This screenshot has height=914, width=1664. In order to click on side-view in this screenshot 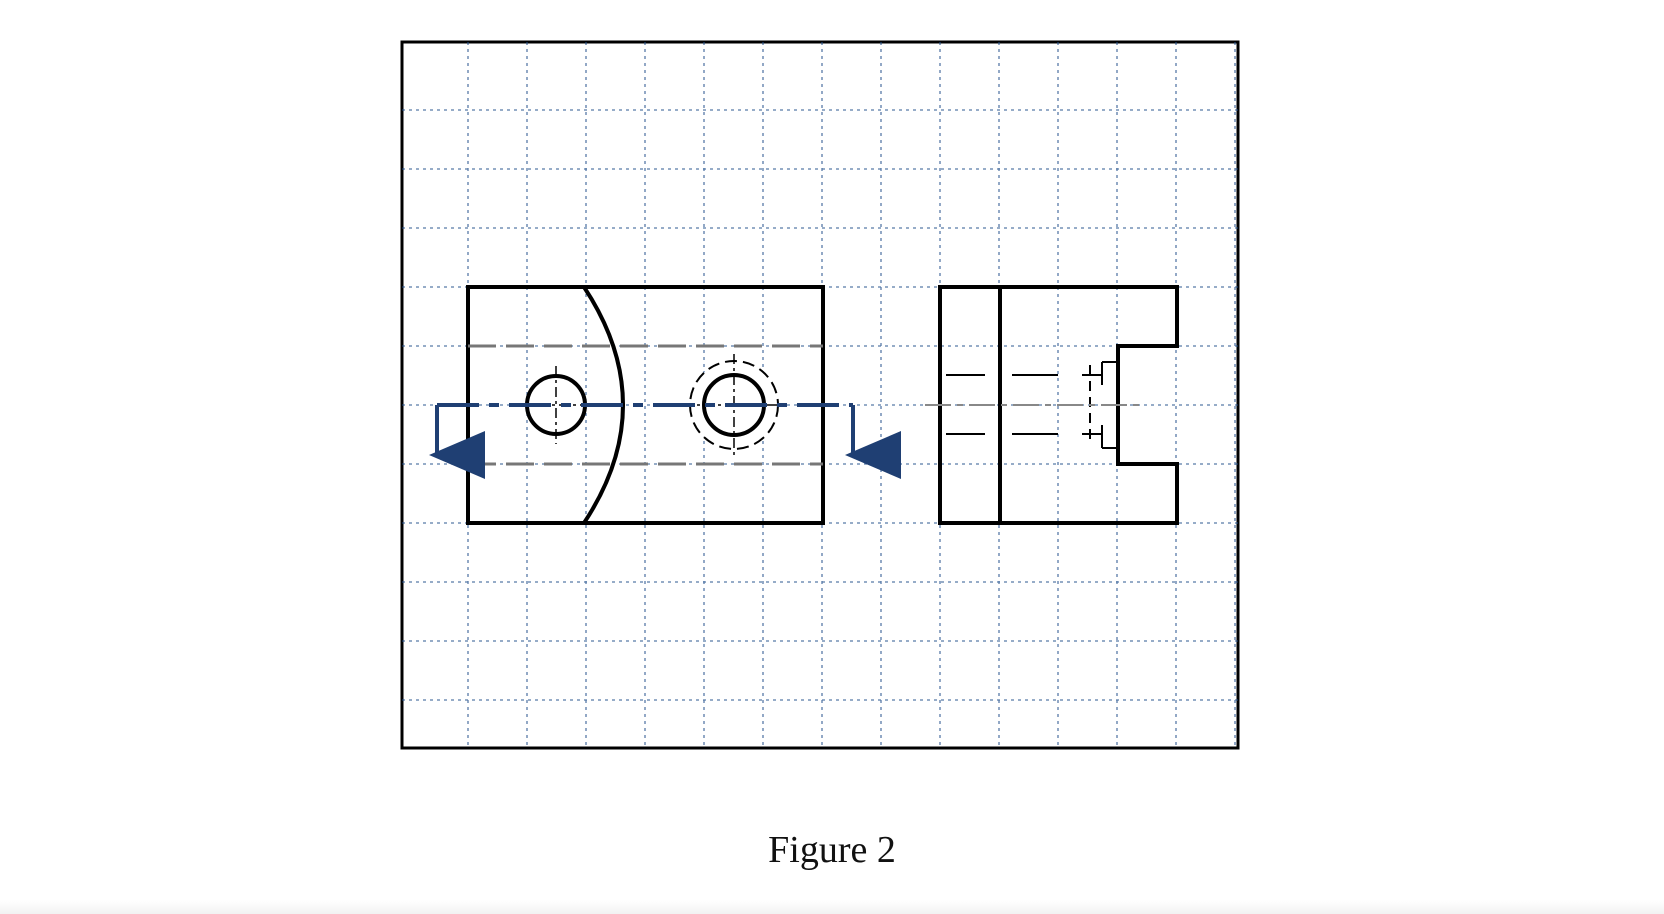, I will do `click(1052, 405)`.